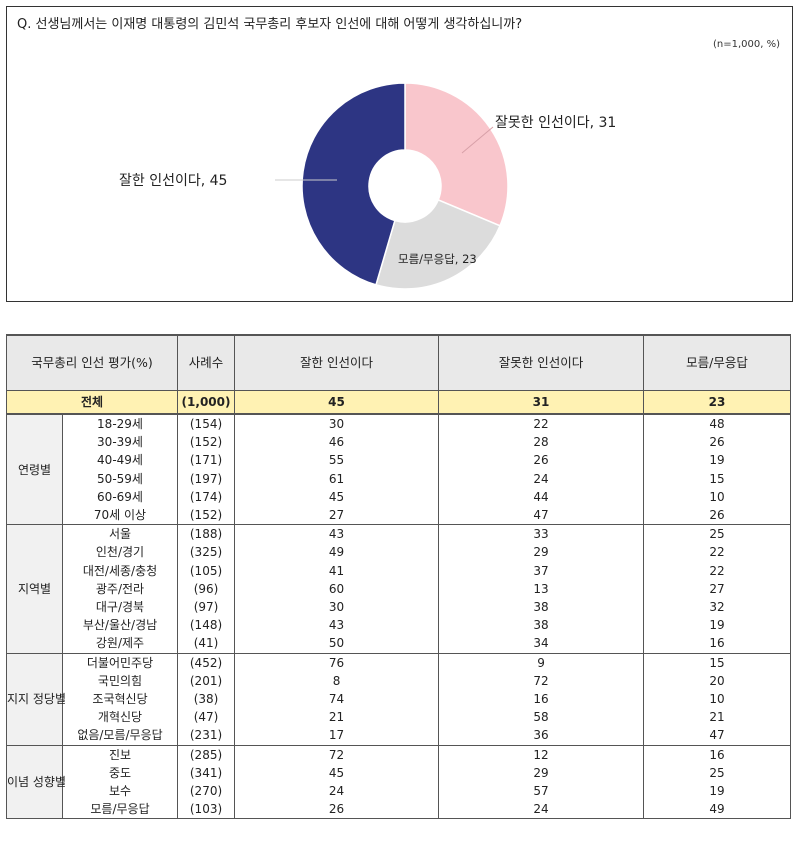  What do you see at coordinates (337, 460) in the screenshot?
I see `row-good: 55` at bounding box center [337, 460].